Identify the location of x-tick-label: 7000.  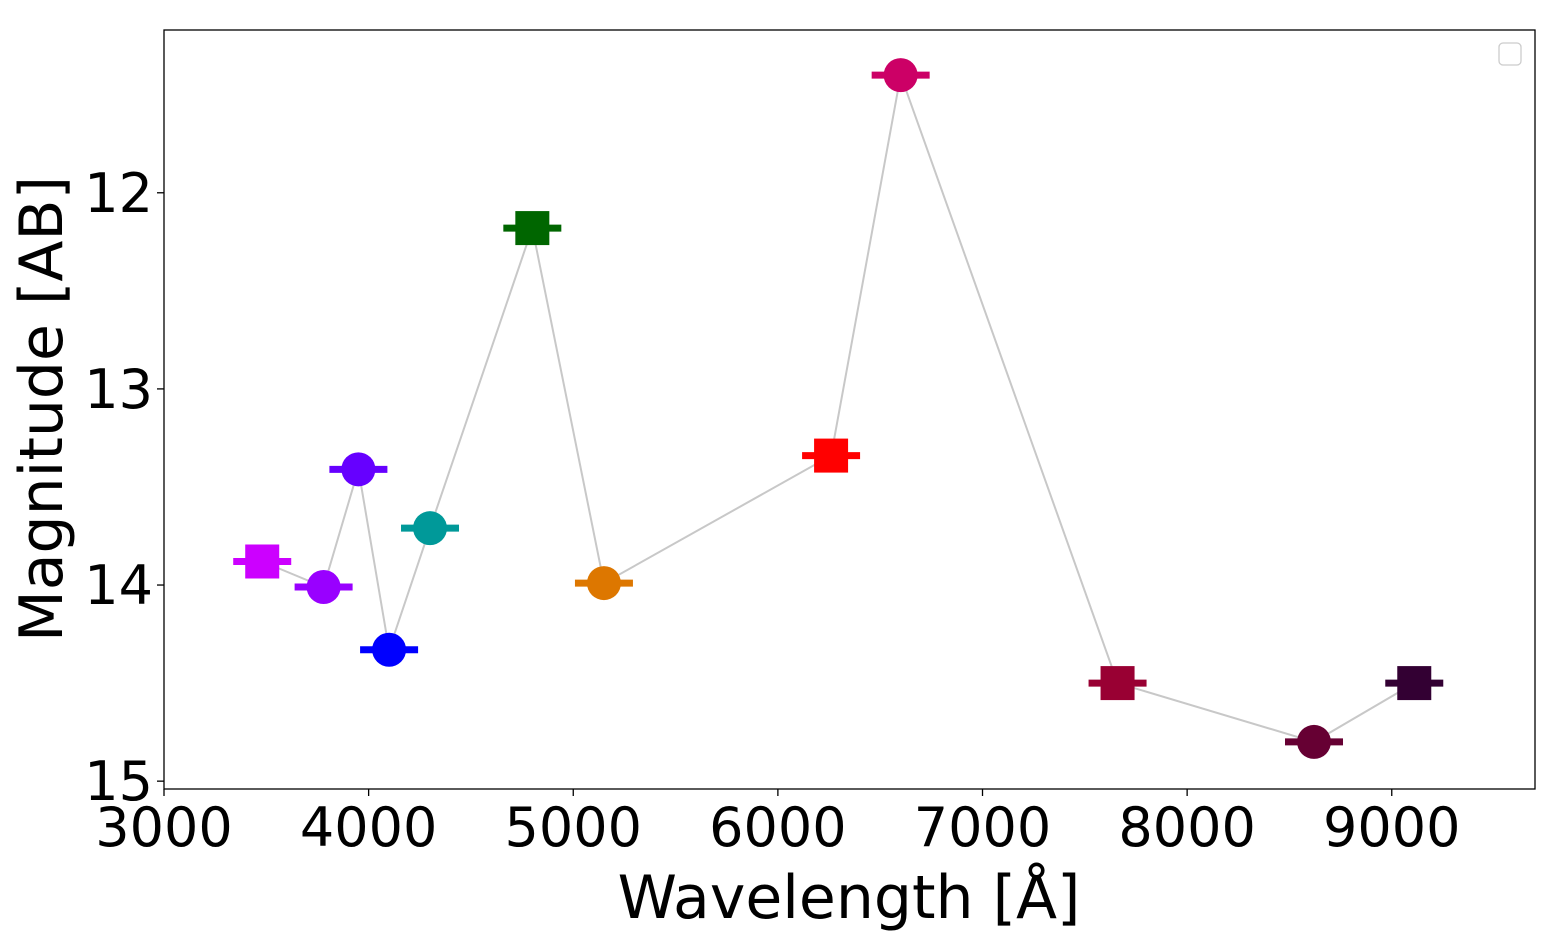
(982, 827).